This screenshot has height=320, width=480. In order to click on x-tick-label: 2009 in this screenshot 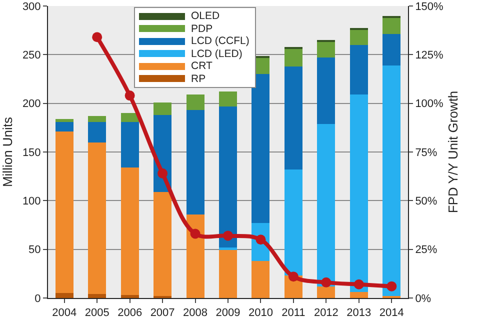, I will do `click(228, 313)`.